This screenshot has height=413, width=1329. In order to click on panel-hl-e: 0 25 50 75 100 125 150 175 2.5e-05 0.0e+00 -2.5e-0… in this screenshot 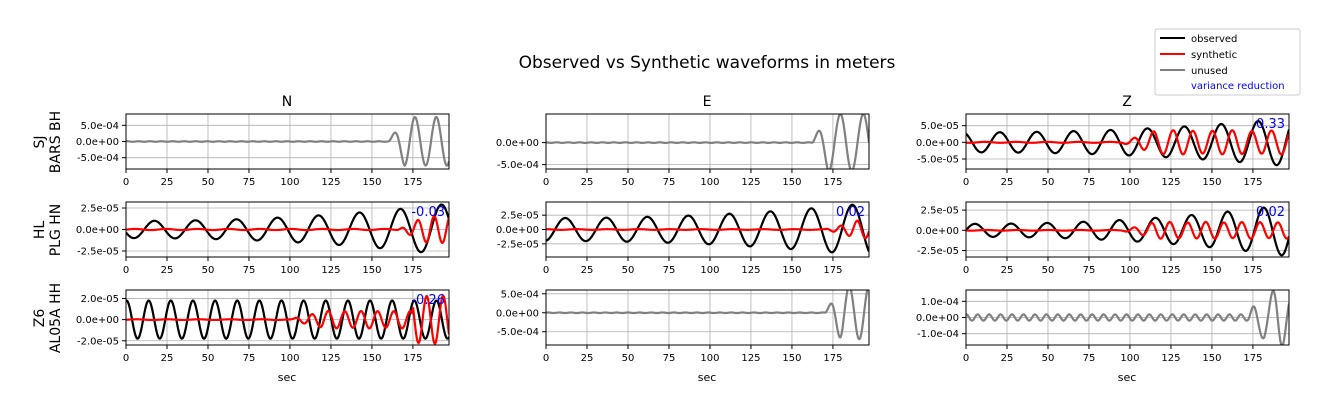, I will do `click(683, 238)`.